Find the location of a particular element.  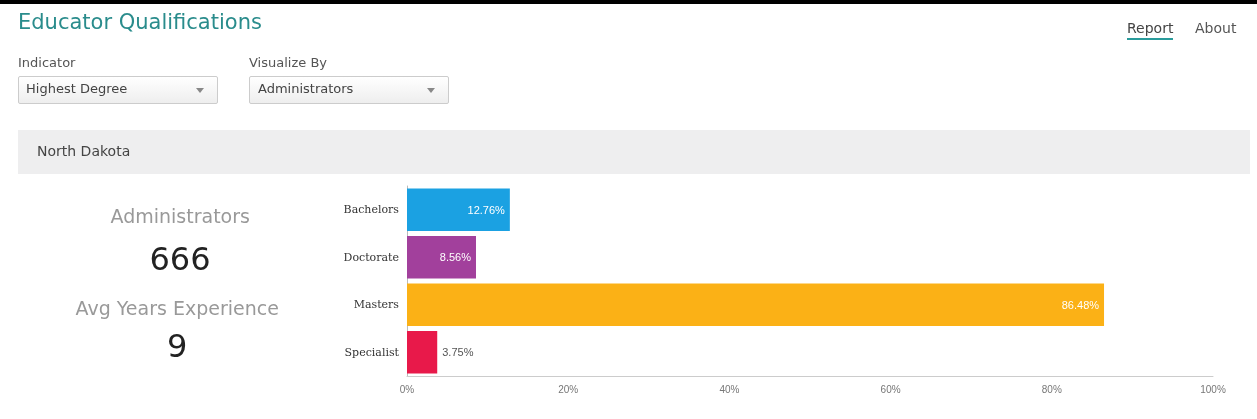

x-tick-label: 100% is located at coordinates (1213, 389).